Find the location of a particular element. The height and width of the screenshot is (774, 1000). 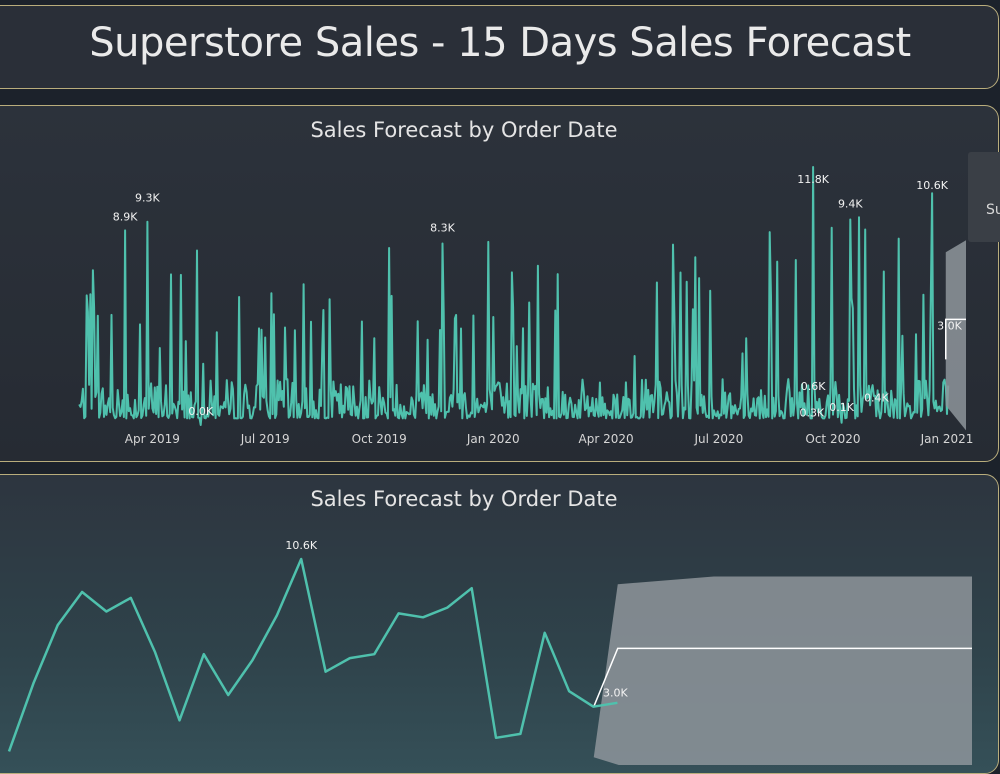

data-label: 0.0K is located at coordinates (200, 411).